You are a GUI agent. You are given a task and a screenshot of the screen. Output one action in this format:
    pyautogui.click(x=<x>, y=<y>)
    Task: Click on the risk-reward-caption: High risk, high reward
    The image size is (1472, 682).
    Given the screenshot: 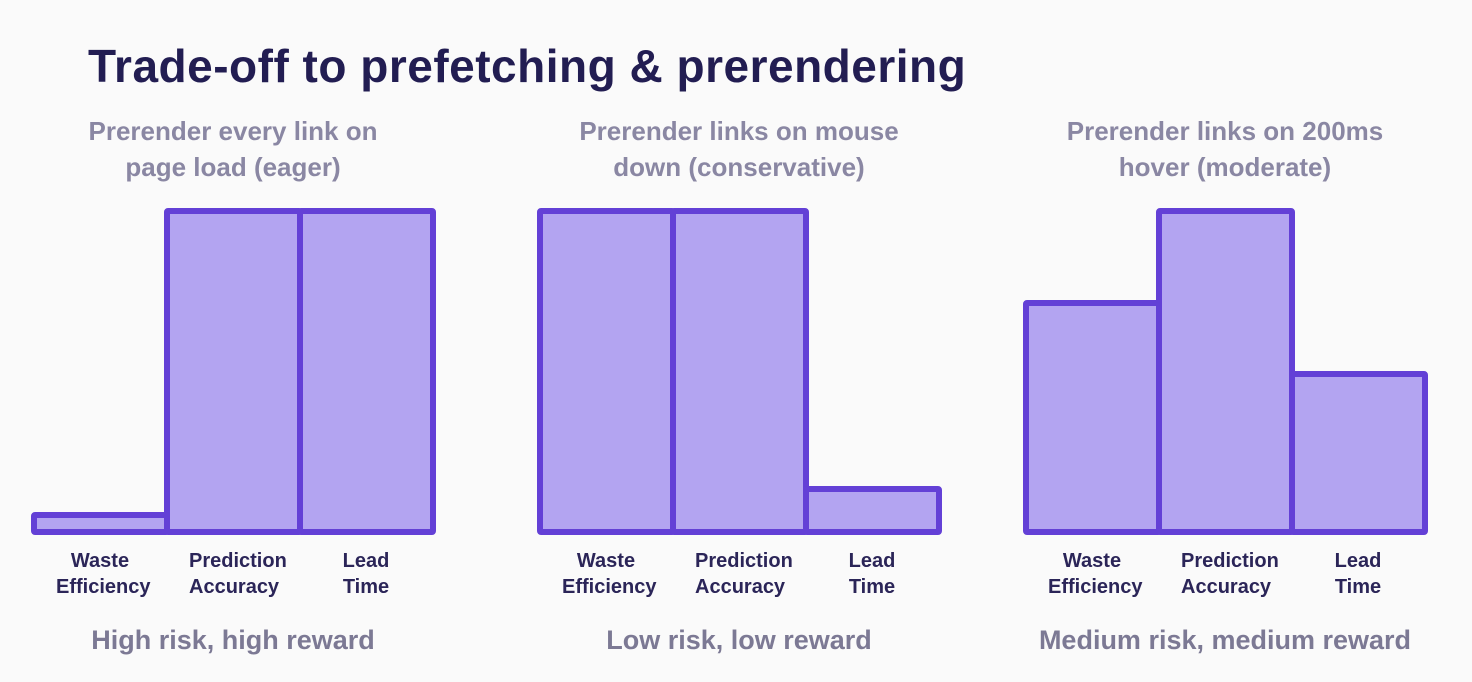 What is the action you would take?
    pyautogui.click(x=233, y=640)
    